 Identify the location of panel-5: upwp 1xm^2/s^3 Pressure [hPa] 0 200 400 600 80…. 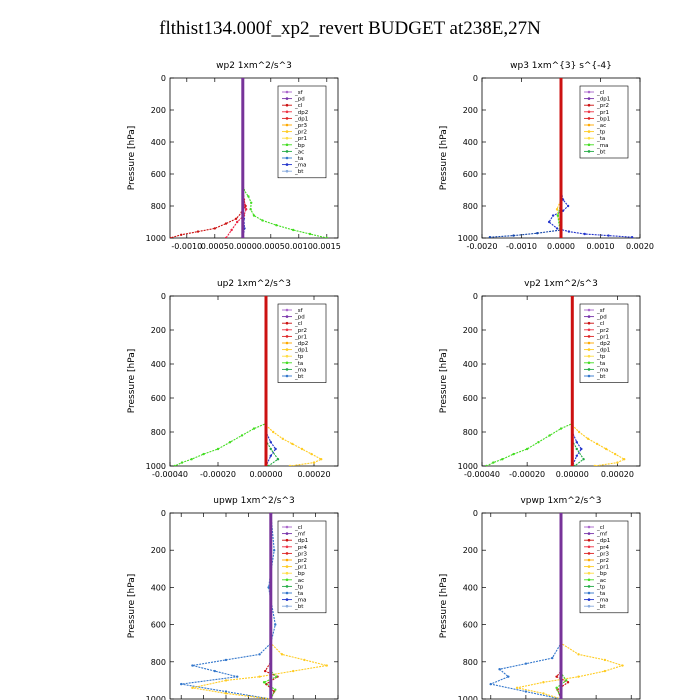
(233, 598).